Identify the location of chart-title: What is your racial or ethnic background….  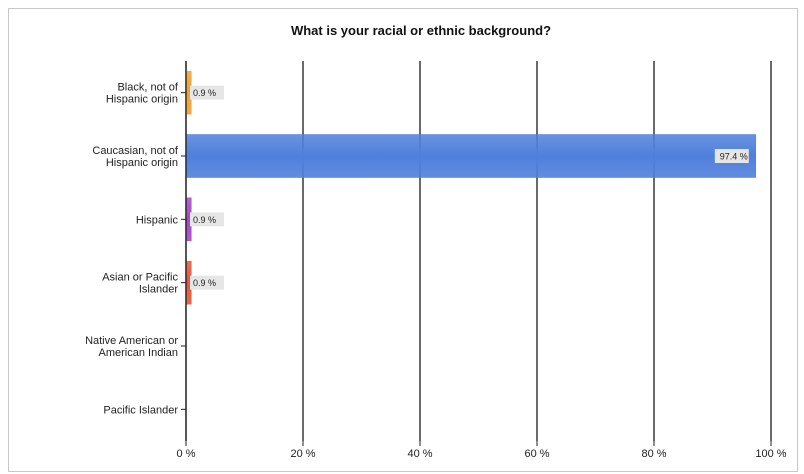
(421, 30).